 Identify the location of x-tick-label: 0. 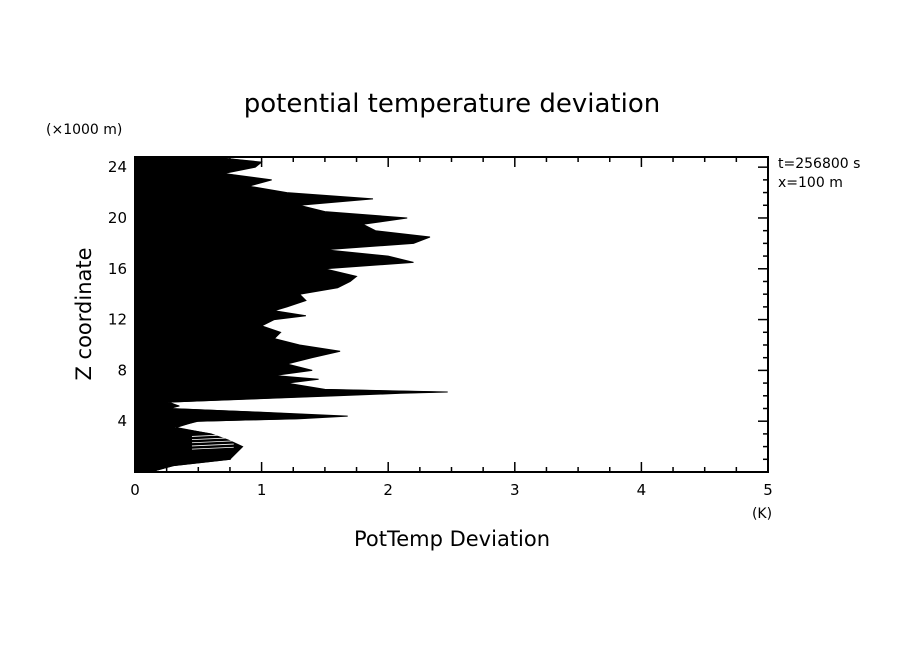
(135, 490).